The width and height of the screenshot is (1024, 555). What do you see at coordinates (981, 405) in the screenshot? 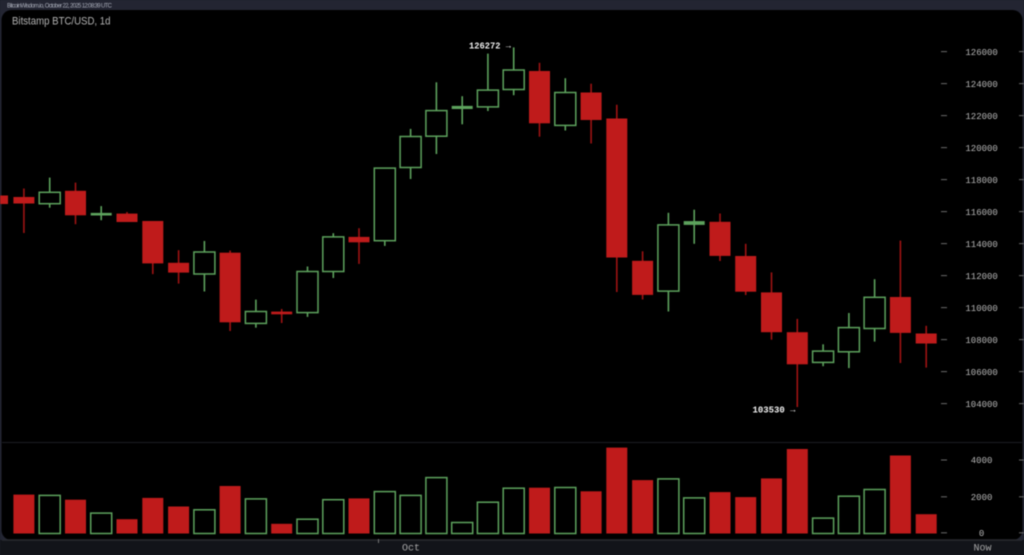
I see `svg-text: 104000` at bounding box center [981, 405].